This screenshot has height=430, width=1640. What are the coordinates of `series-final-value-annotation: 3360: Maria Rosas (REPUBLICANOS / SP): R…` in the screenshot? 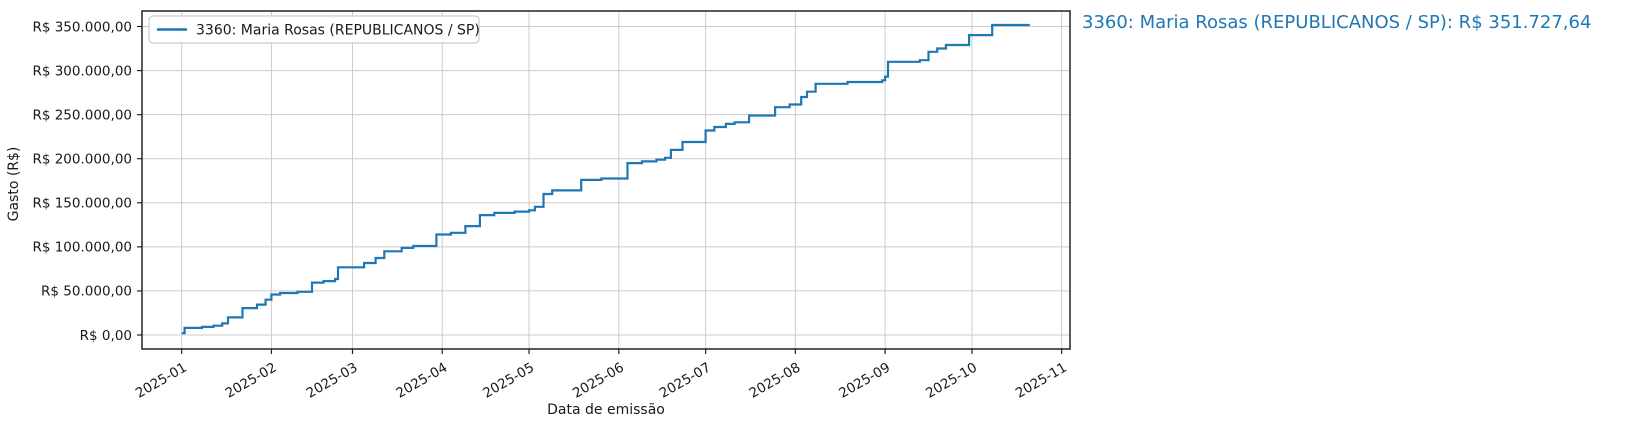 It's located at (1337, 22).